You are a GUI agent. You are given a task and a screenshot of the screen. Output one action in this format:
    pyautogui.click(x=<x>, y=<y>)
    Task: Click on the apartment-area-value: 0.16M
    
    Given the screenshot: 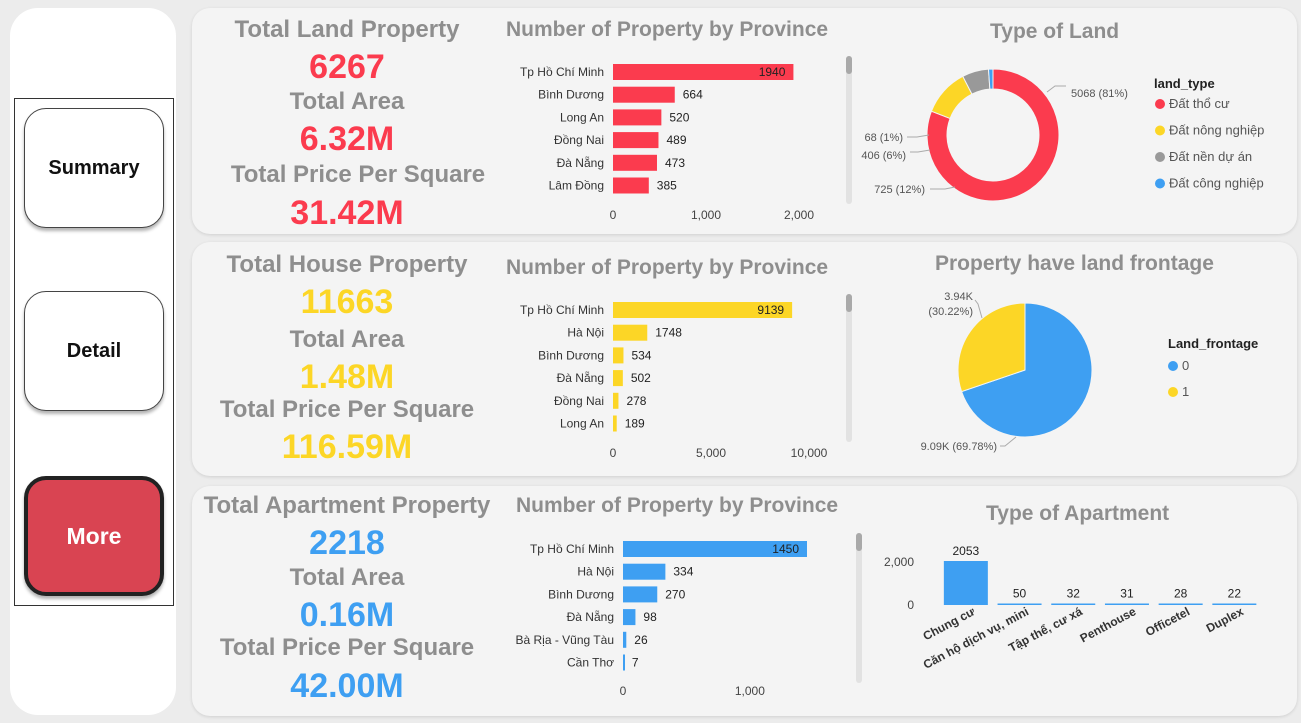 What is the action you would take?
    pyautogui.click(x=347, y=615)
    